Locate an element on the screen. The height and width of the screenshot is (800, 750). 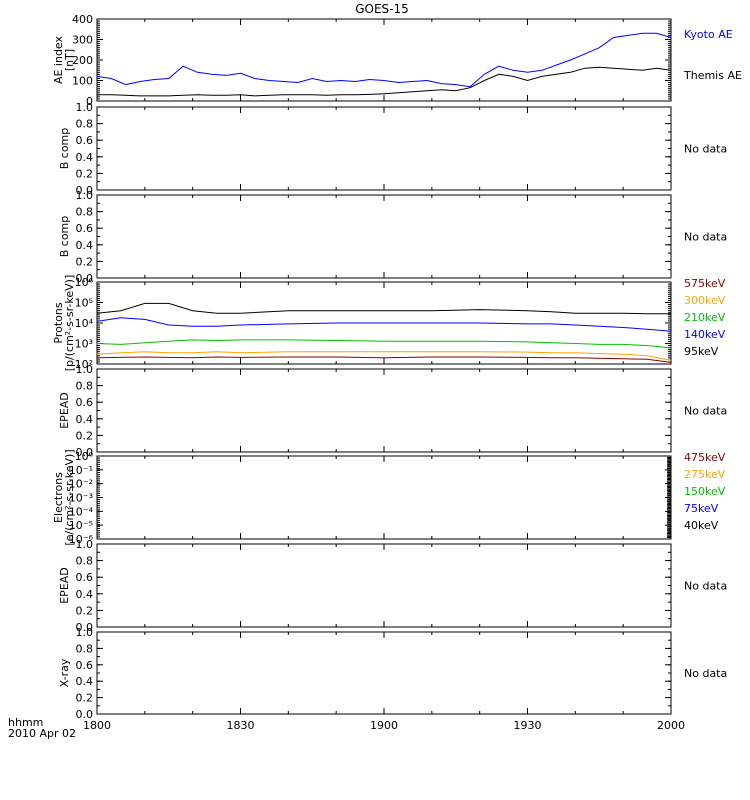
time-unit-label: hhmm is located at coordinates (25, 722).